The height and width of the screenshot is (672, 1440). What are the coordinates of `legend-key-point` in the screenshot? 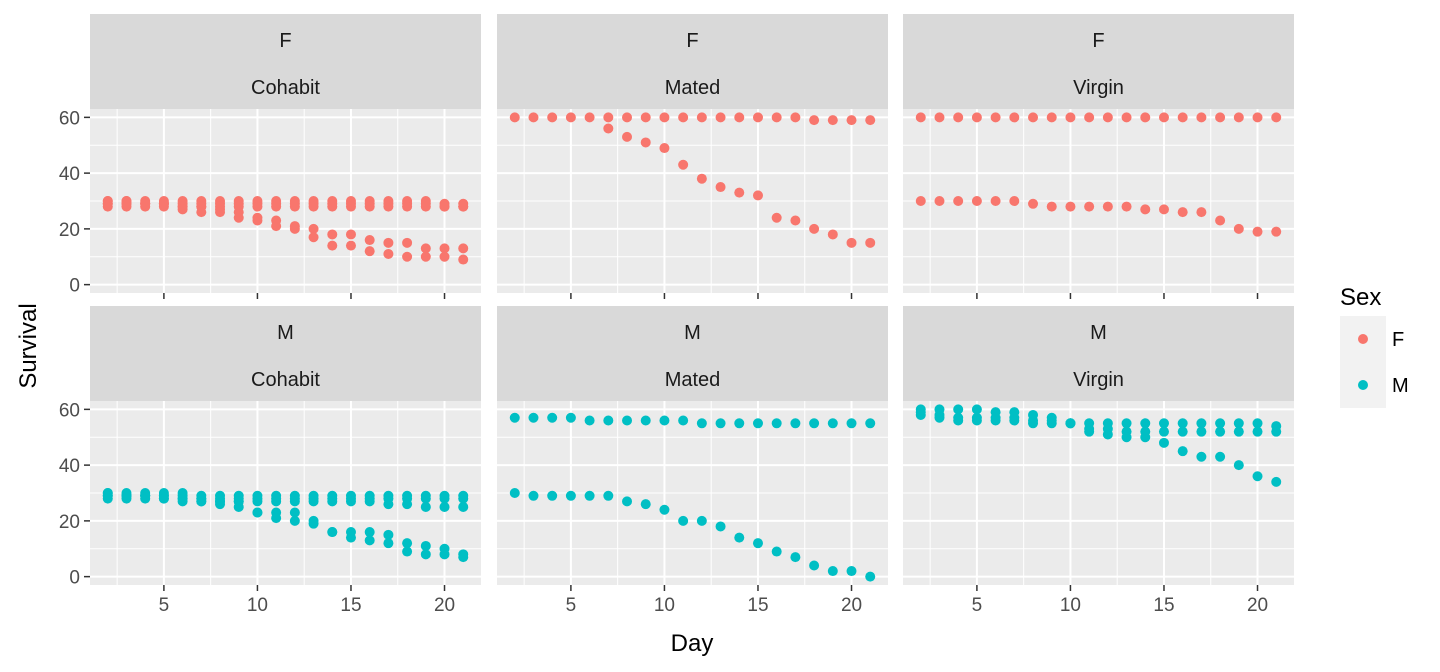 It's located at (1363, 385).